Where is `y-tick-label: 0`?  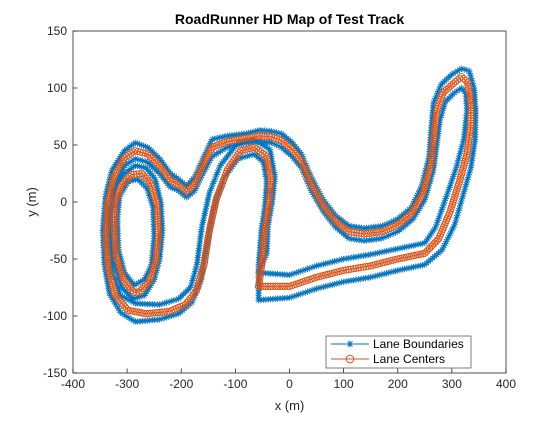
y-tick-label: 0 is located at coordinates (63, 202).